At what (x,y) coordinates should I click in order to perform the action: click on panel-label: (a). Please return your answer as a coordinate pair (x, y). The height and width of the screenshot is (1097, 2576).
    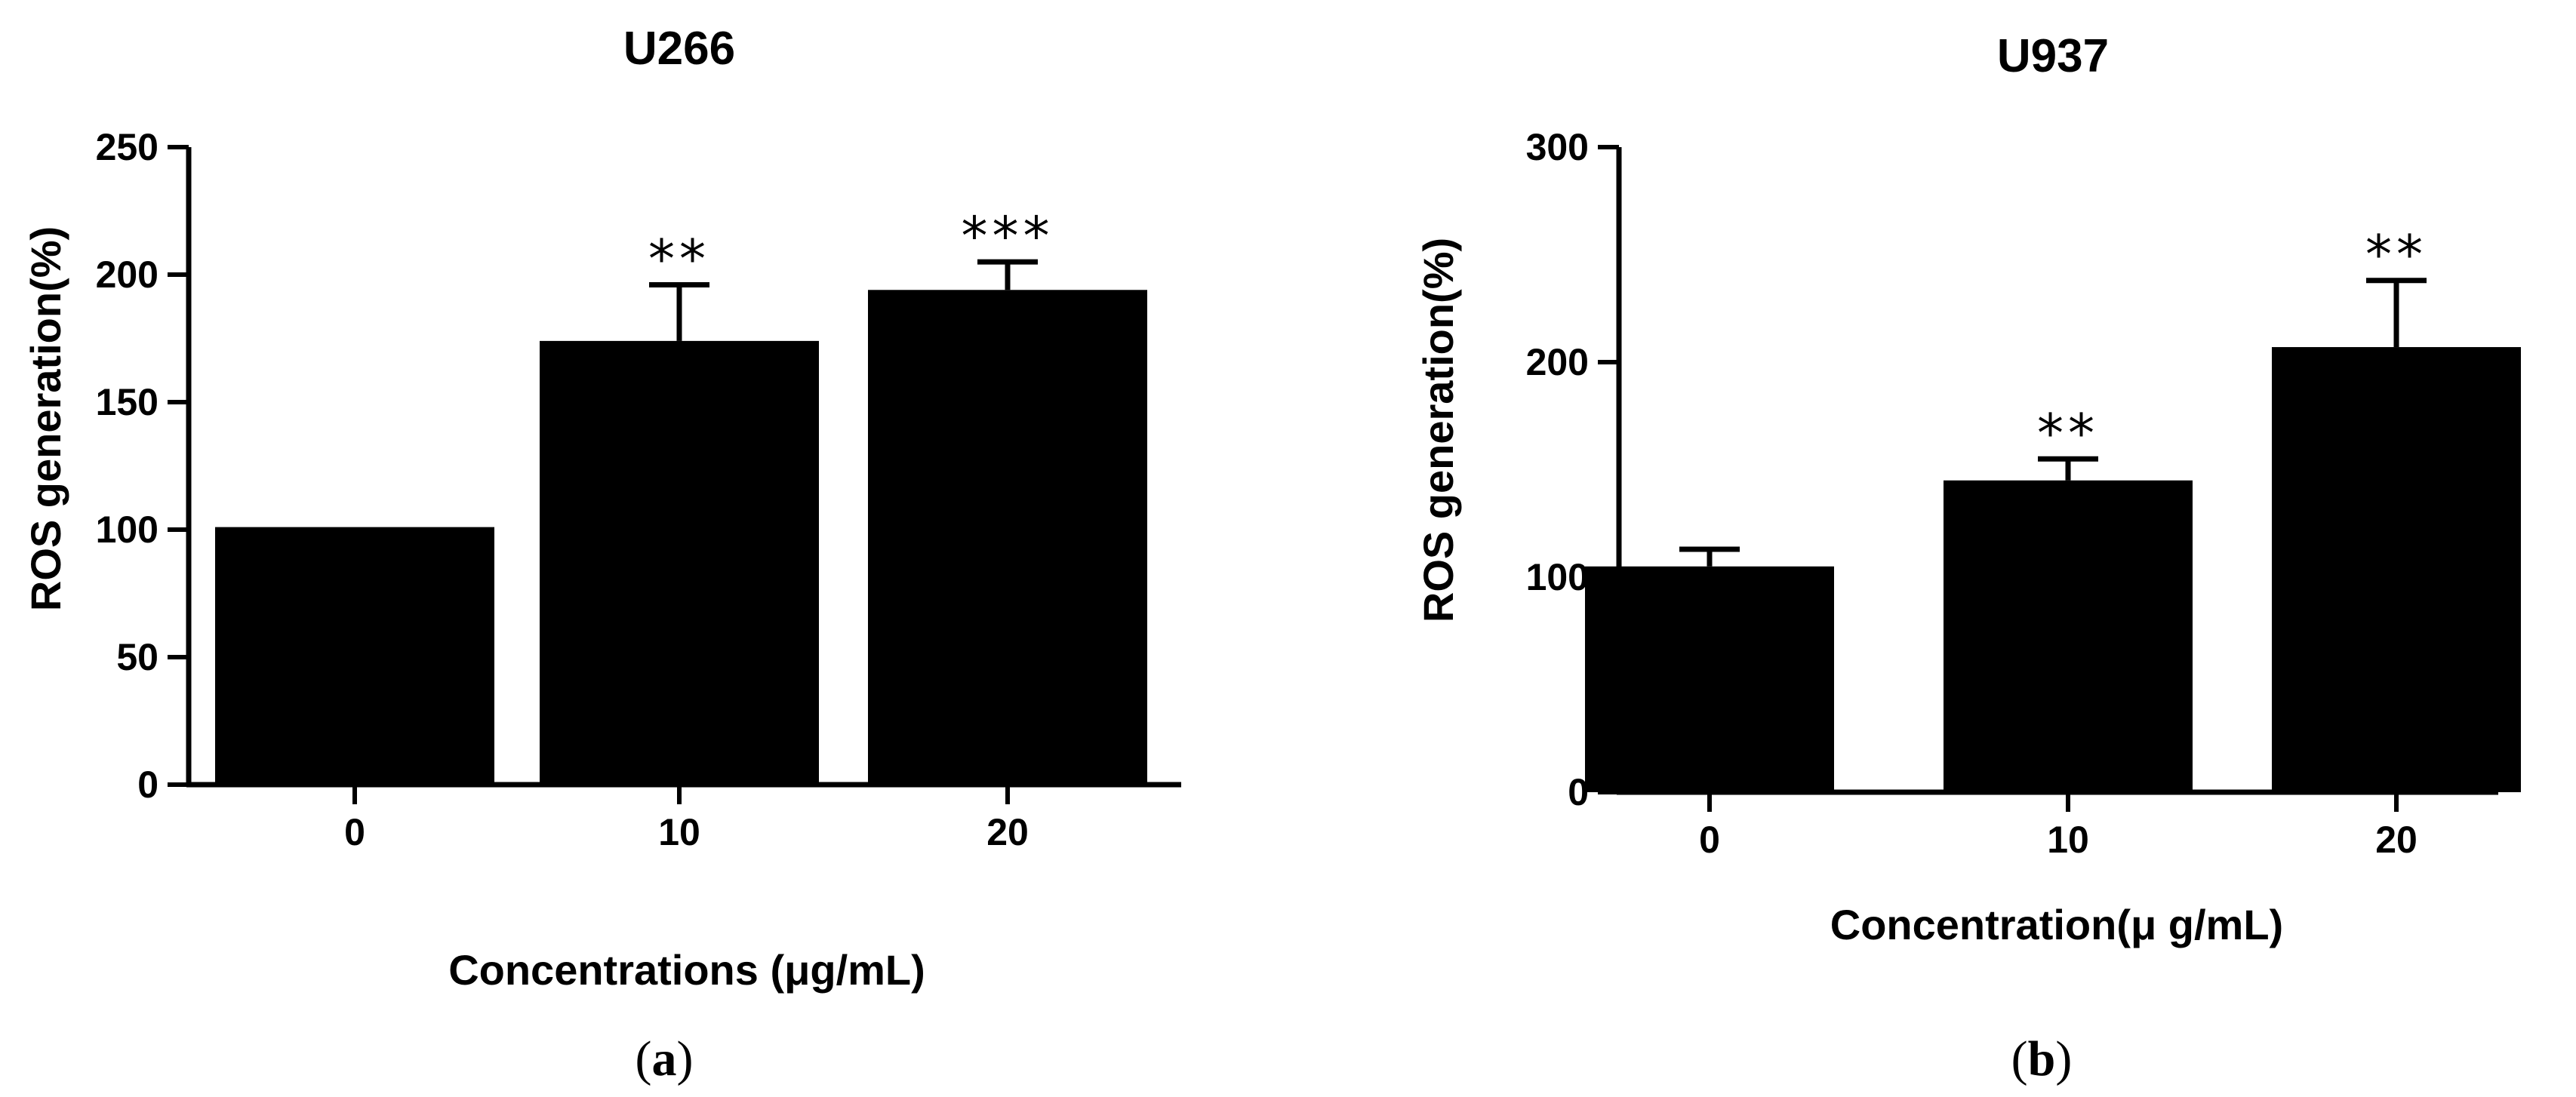
    Looking at the image, I should click on (665, 1058).